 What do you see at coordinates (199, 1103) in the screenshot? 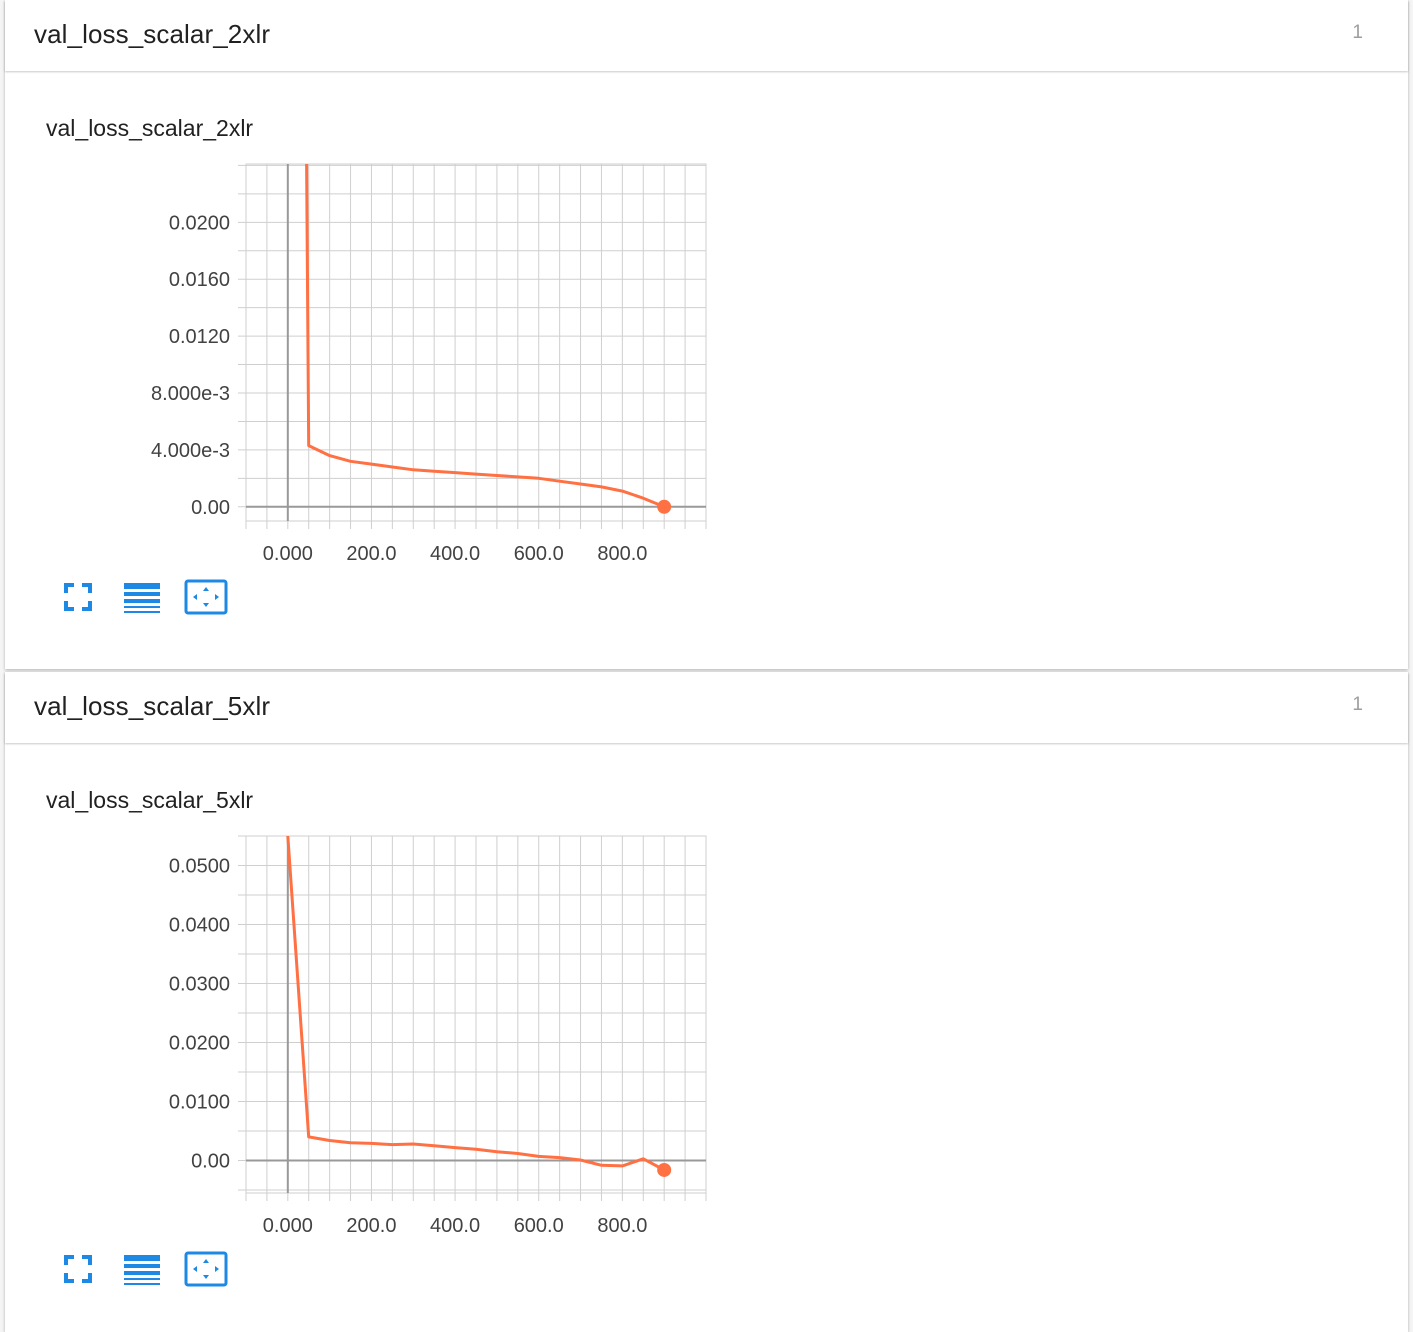
I see `y-tick-label: 0.0100` at bounding box center [199, 1103].